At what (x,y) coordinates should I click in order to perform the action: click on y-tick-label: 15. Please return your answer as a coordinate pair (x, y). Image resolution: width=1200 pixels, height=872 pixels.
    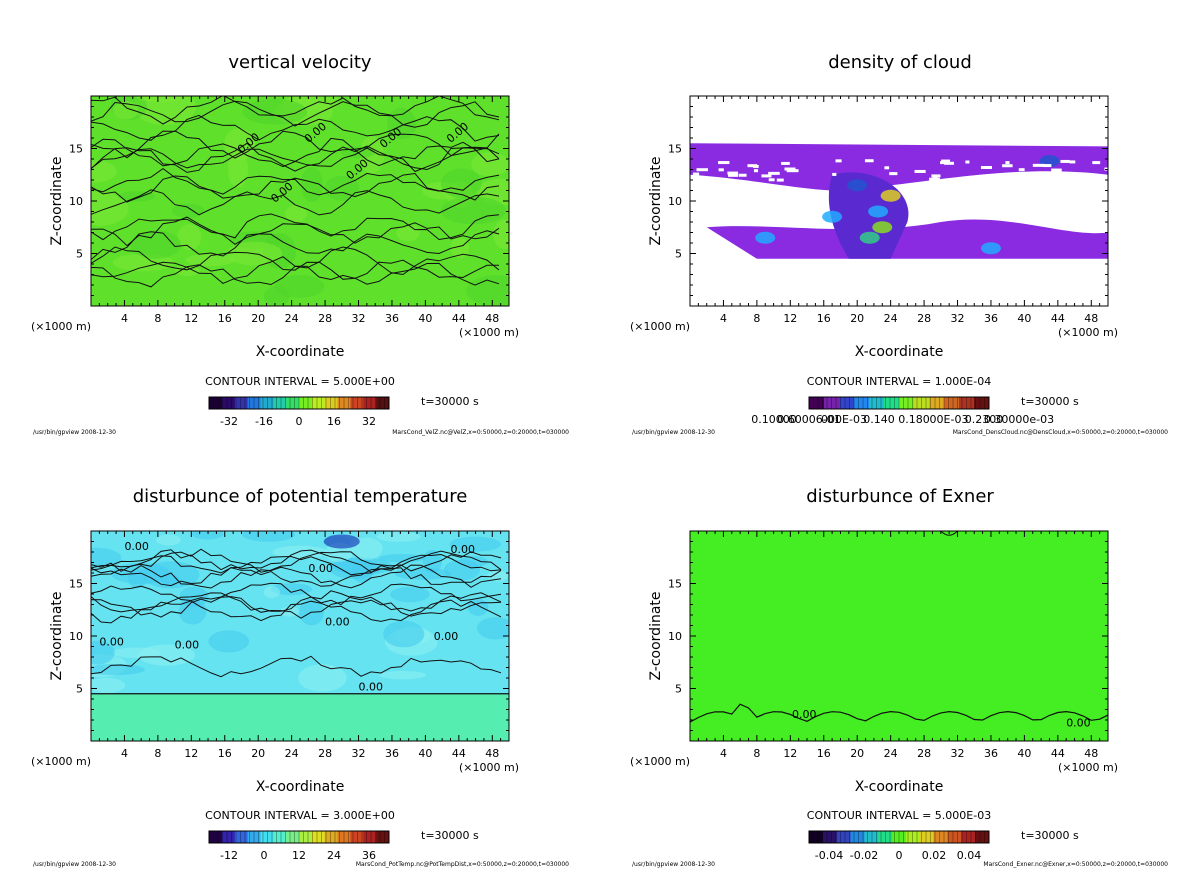
    Looking at the image, I should click on (675, 584).